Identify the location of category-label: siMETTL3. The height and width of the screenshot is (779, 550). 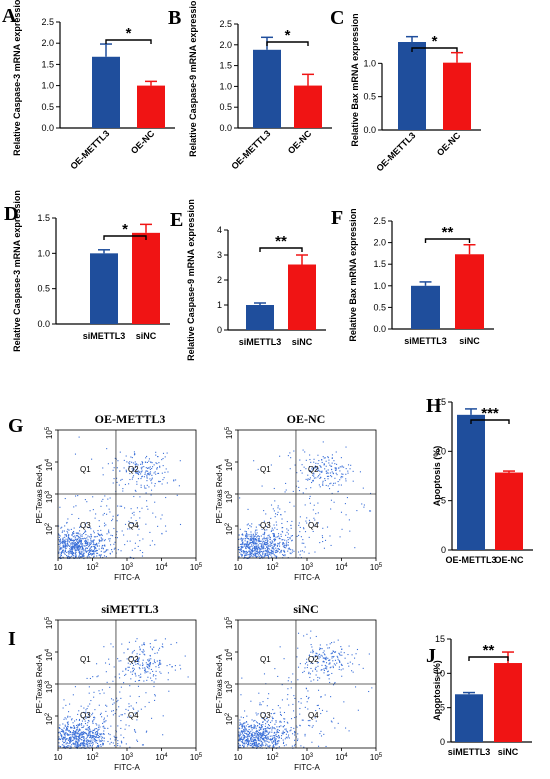
(104, 336).